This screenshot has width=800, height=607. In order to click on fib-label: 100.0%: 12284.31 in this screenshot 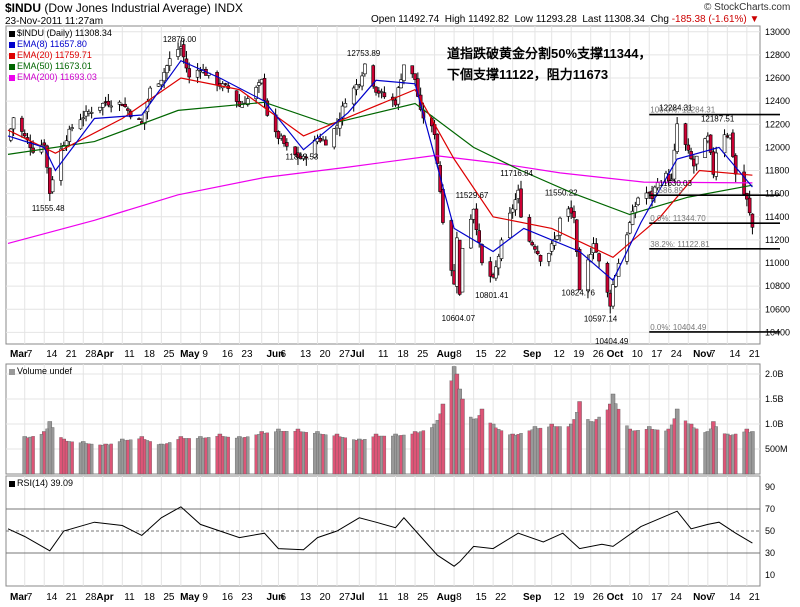, I will do `click(682, 110)`.